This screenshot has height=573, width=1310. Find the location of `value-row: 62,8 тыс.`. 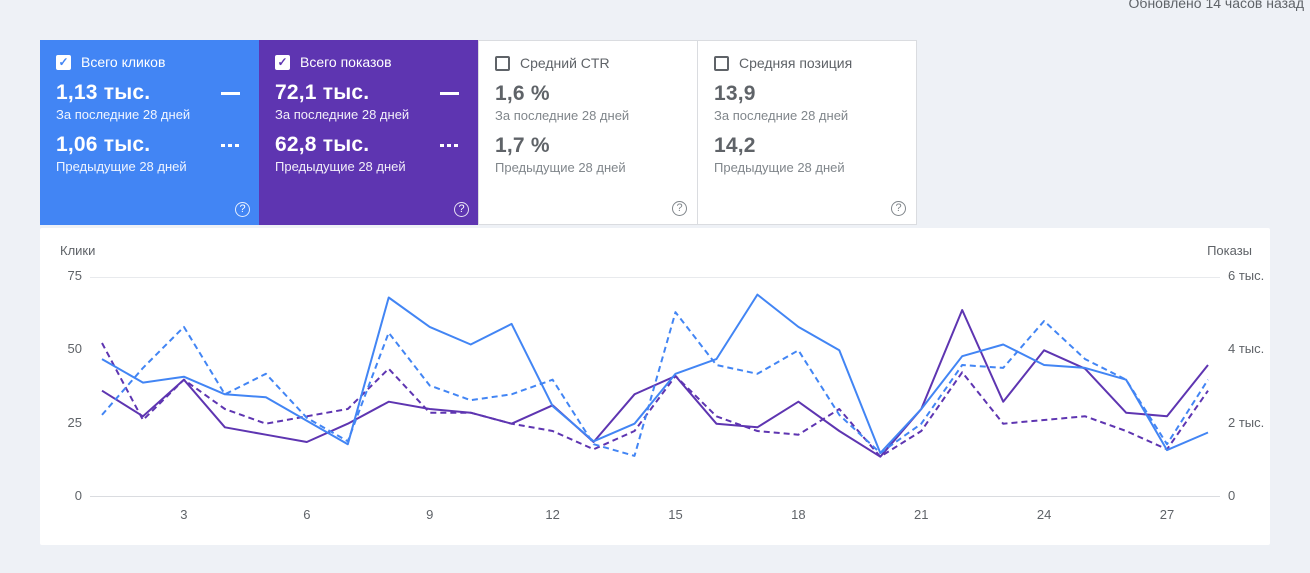

value-row: 62,8 тыс. is located at coordinates (369, 145).